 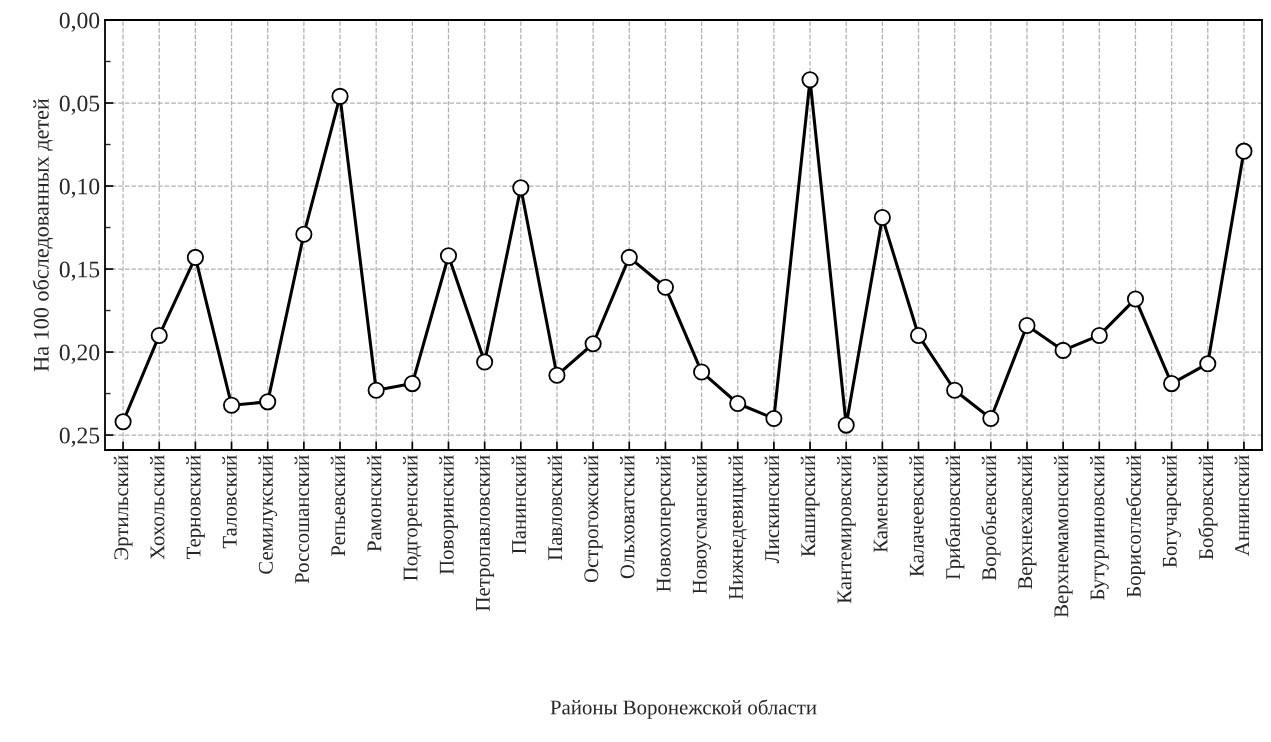 I want to click on x-tick-label: Аннинский, so click(x=1242, y=505).